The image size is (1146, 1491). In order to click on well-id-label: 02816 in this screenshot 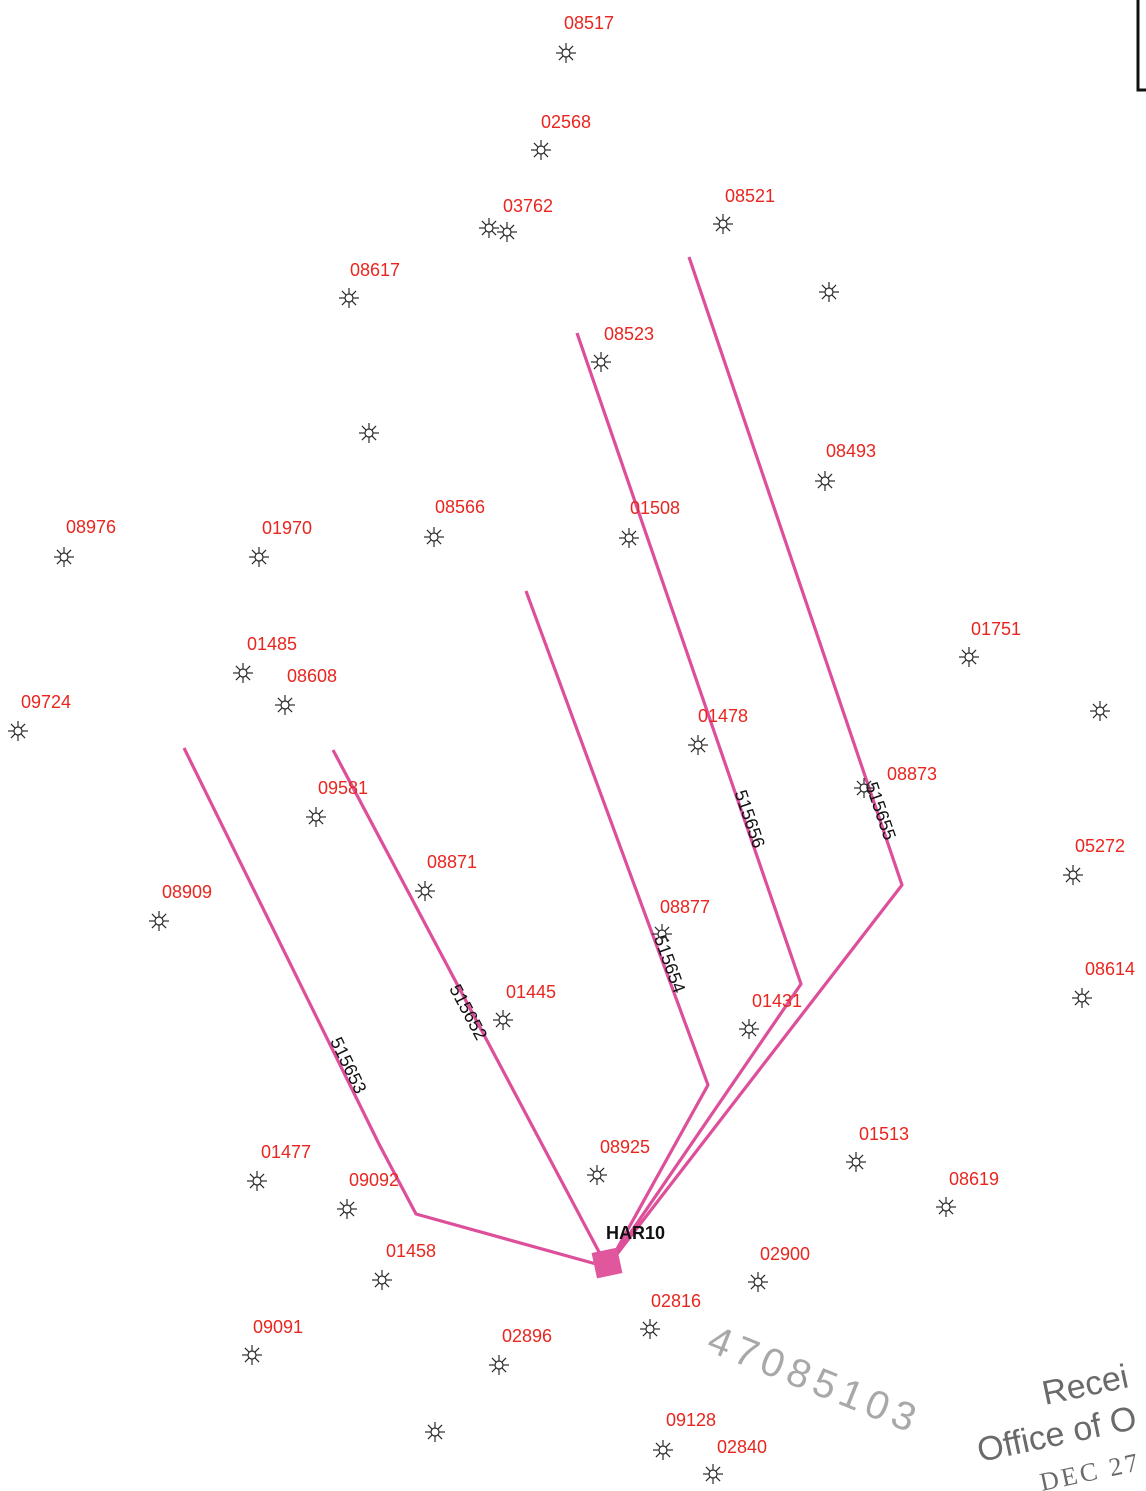, I will do `click(676, 1301)`.